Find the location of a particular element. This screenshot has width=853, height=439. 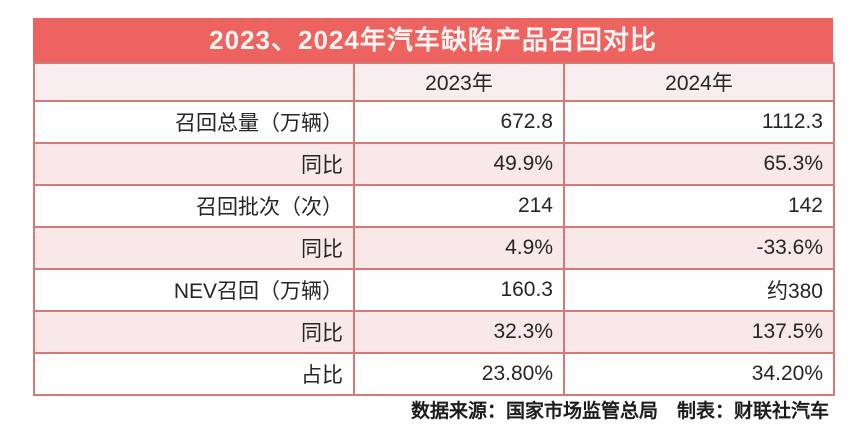

table-row: 召回批次（次） 214 142 is located at coordinates (434, 206).